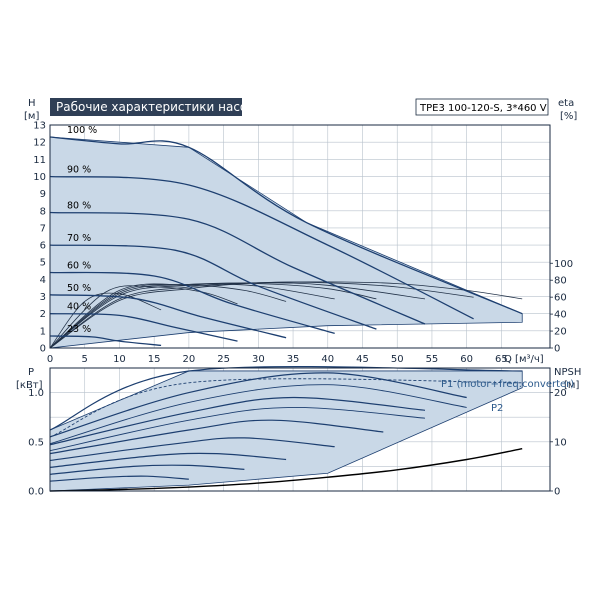 The height and width of the screenshot is (600, 600). I want to click on top-x-tick-label: 65, so click(501, 359).